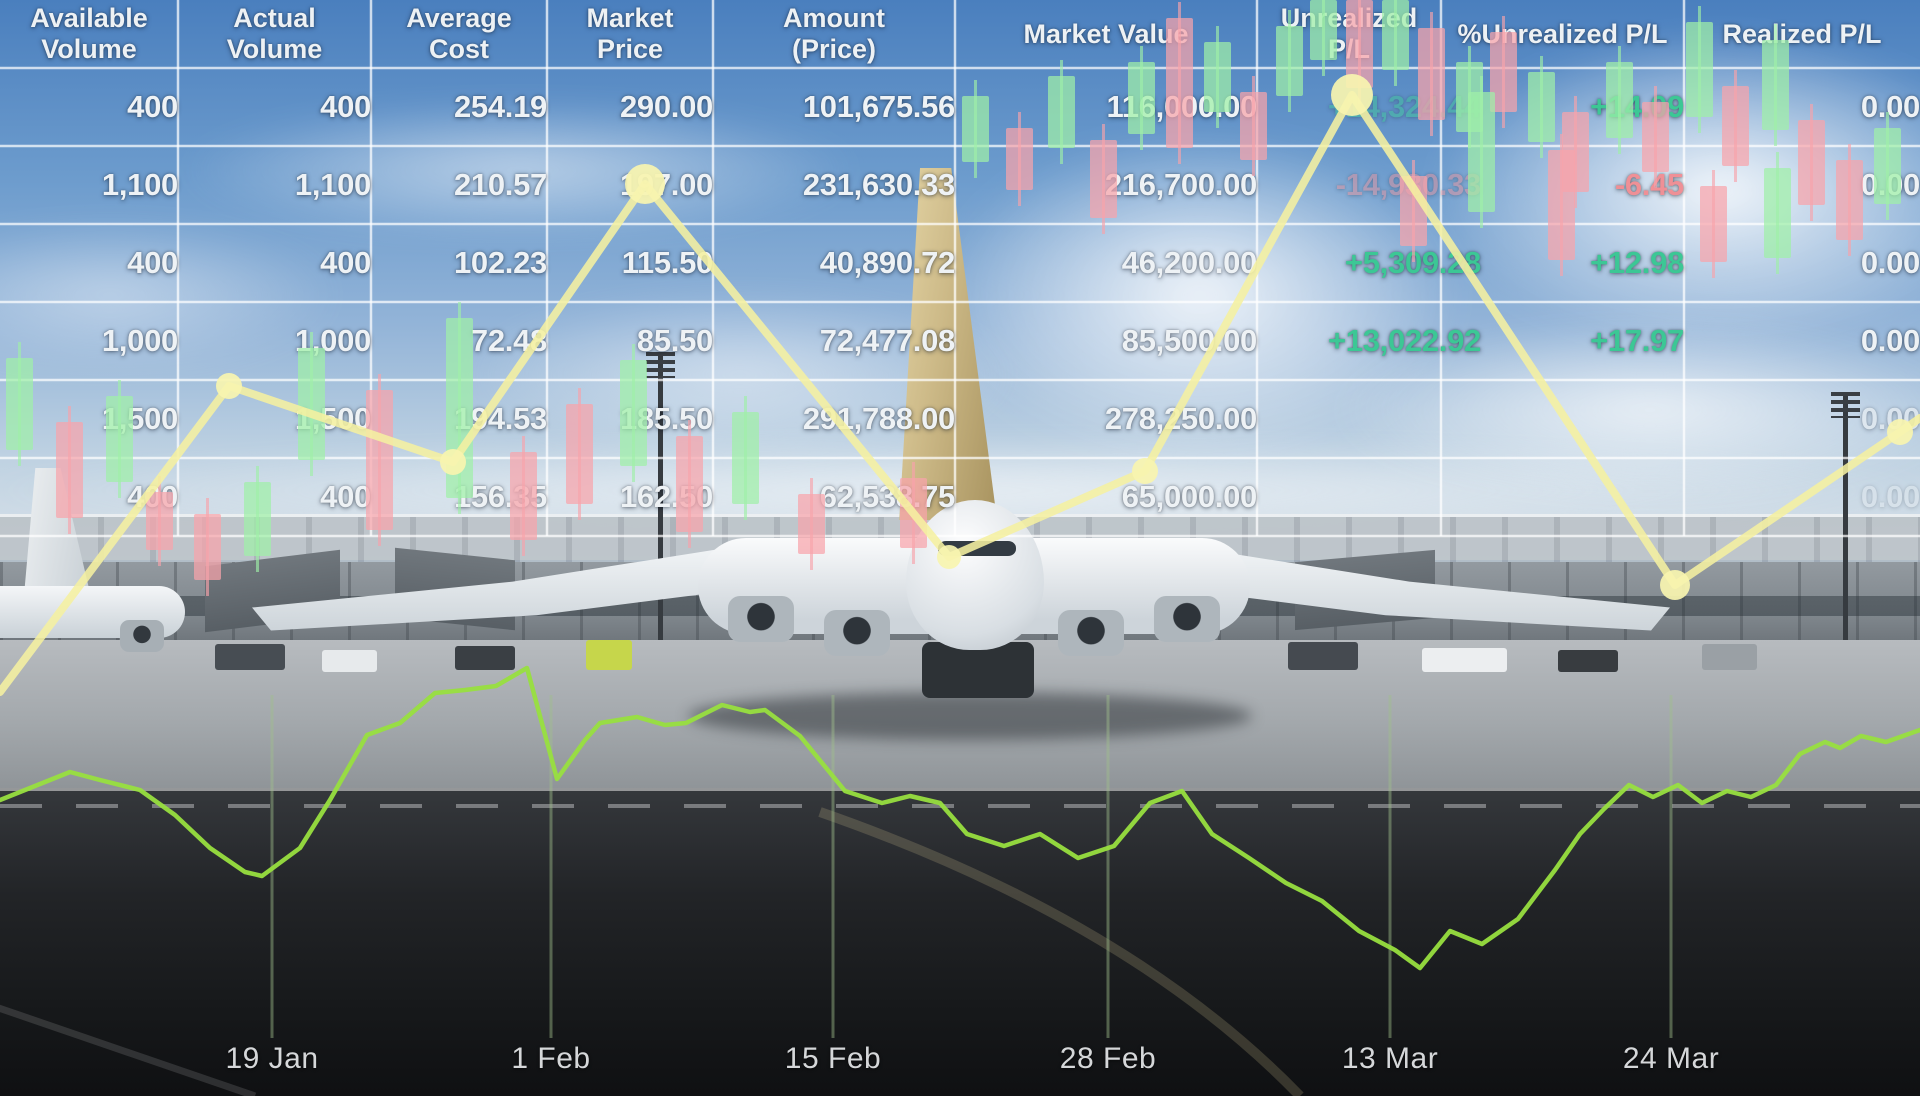 The image size is (1920, 1096). I want to click on taxiway-line, so click(128, 1050).